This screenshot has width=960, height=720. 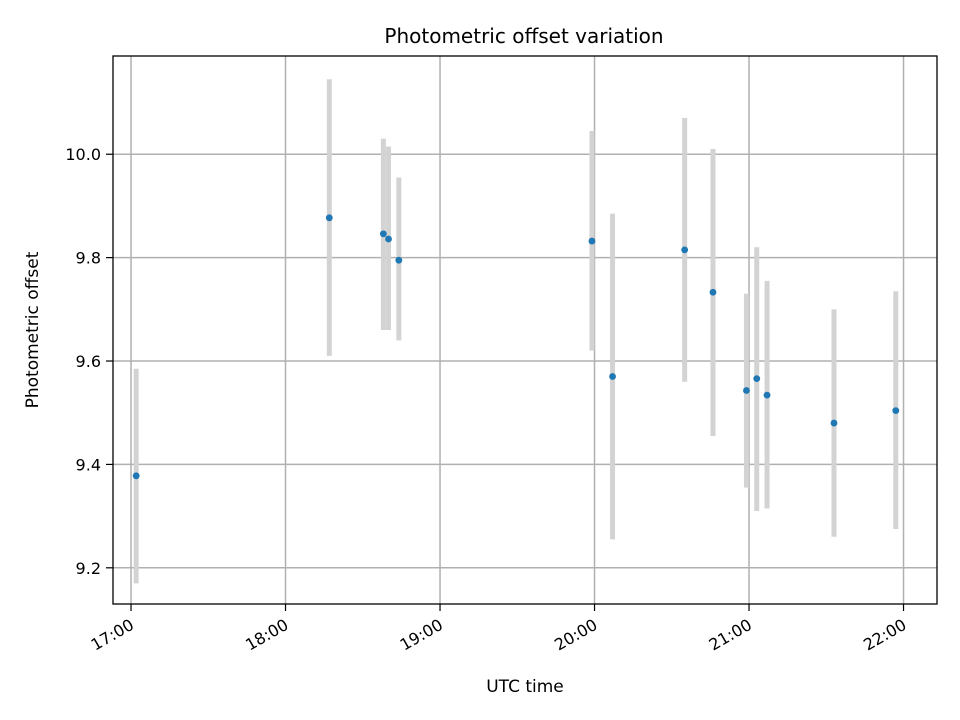 What do you see at coordinates (523, 36) in the screenshot?
I see `chart-title: Photometric offset variation` at bounding box center [523, 36].